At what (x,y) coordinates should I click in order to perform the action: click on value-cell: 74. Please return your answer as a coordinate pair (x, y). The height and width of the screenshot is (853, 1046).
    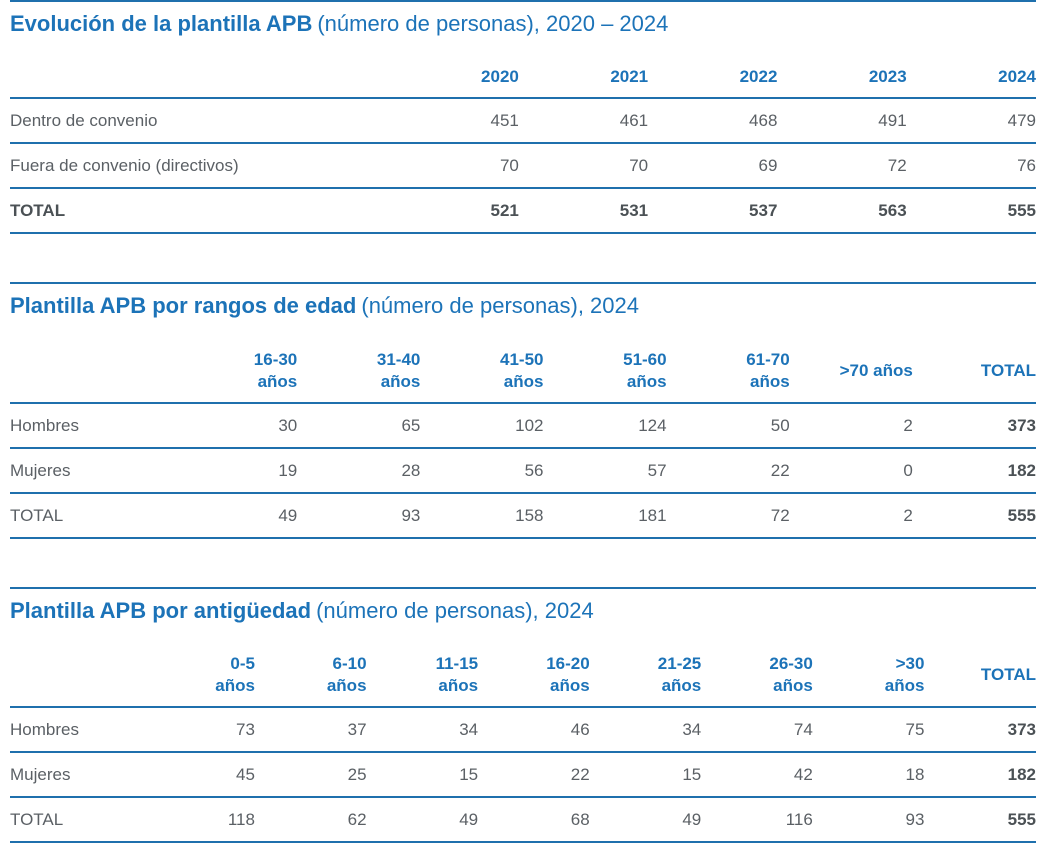
    Looking at the image, I should click on (757, 730).